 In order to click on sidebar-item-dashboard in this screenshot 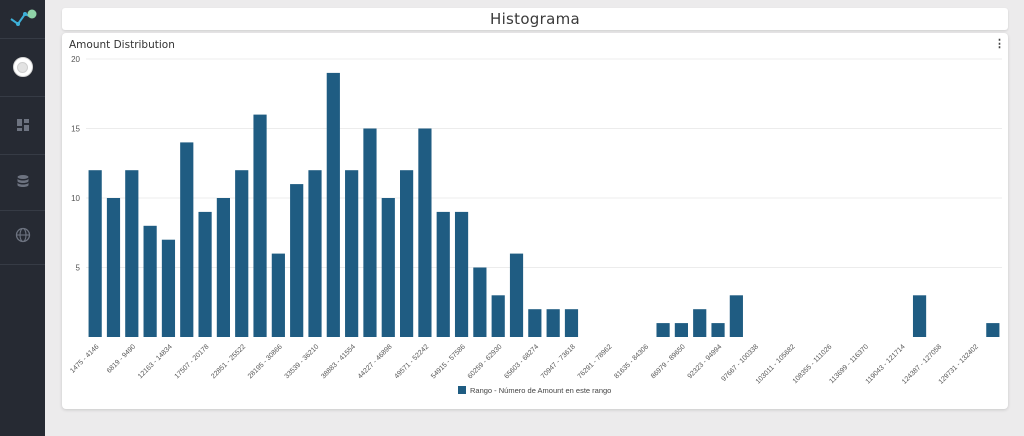, I will do `click(22, 125)`.